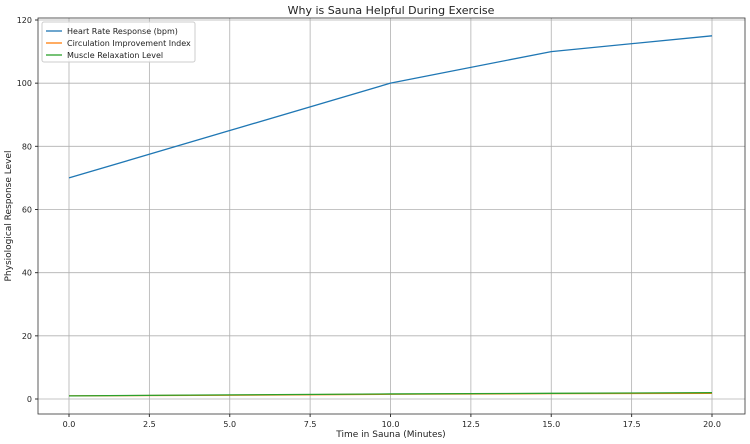 Image resolution: width=750 pixels, height=444 pixels. What do you see at coordinates (712, 424) in the screenshot?
I see `x-tick-label: 20.0` at bounding box center [712, 424].